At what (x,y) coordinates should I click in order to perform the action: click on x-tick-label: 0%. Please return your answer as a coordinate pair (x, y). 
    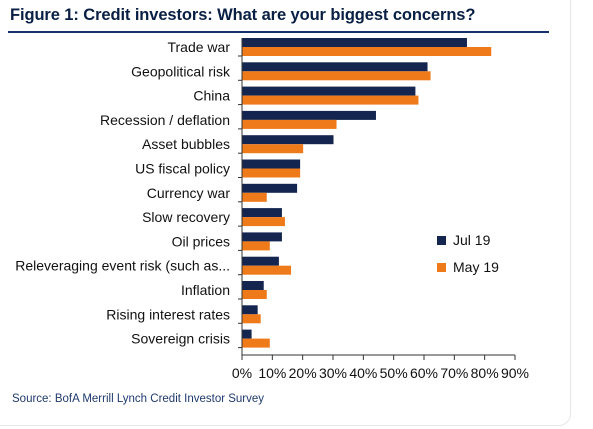
    Looking at the image, I should click on (242, 373).